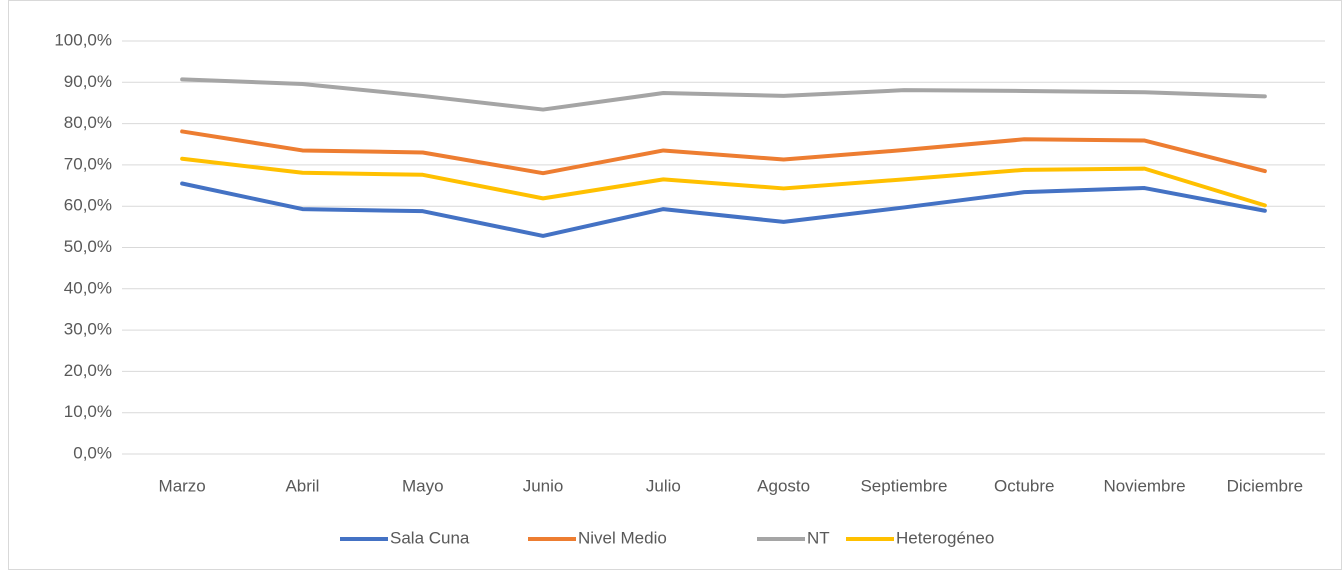  I want to click on y-tick-label: 20,0%, so click(88, 370).